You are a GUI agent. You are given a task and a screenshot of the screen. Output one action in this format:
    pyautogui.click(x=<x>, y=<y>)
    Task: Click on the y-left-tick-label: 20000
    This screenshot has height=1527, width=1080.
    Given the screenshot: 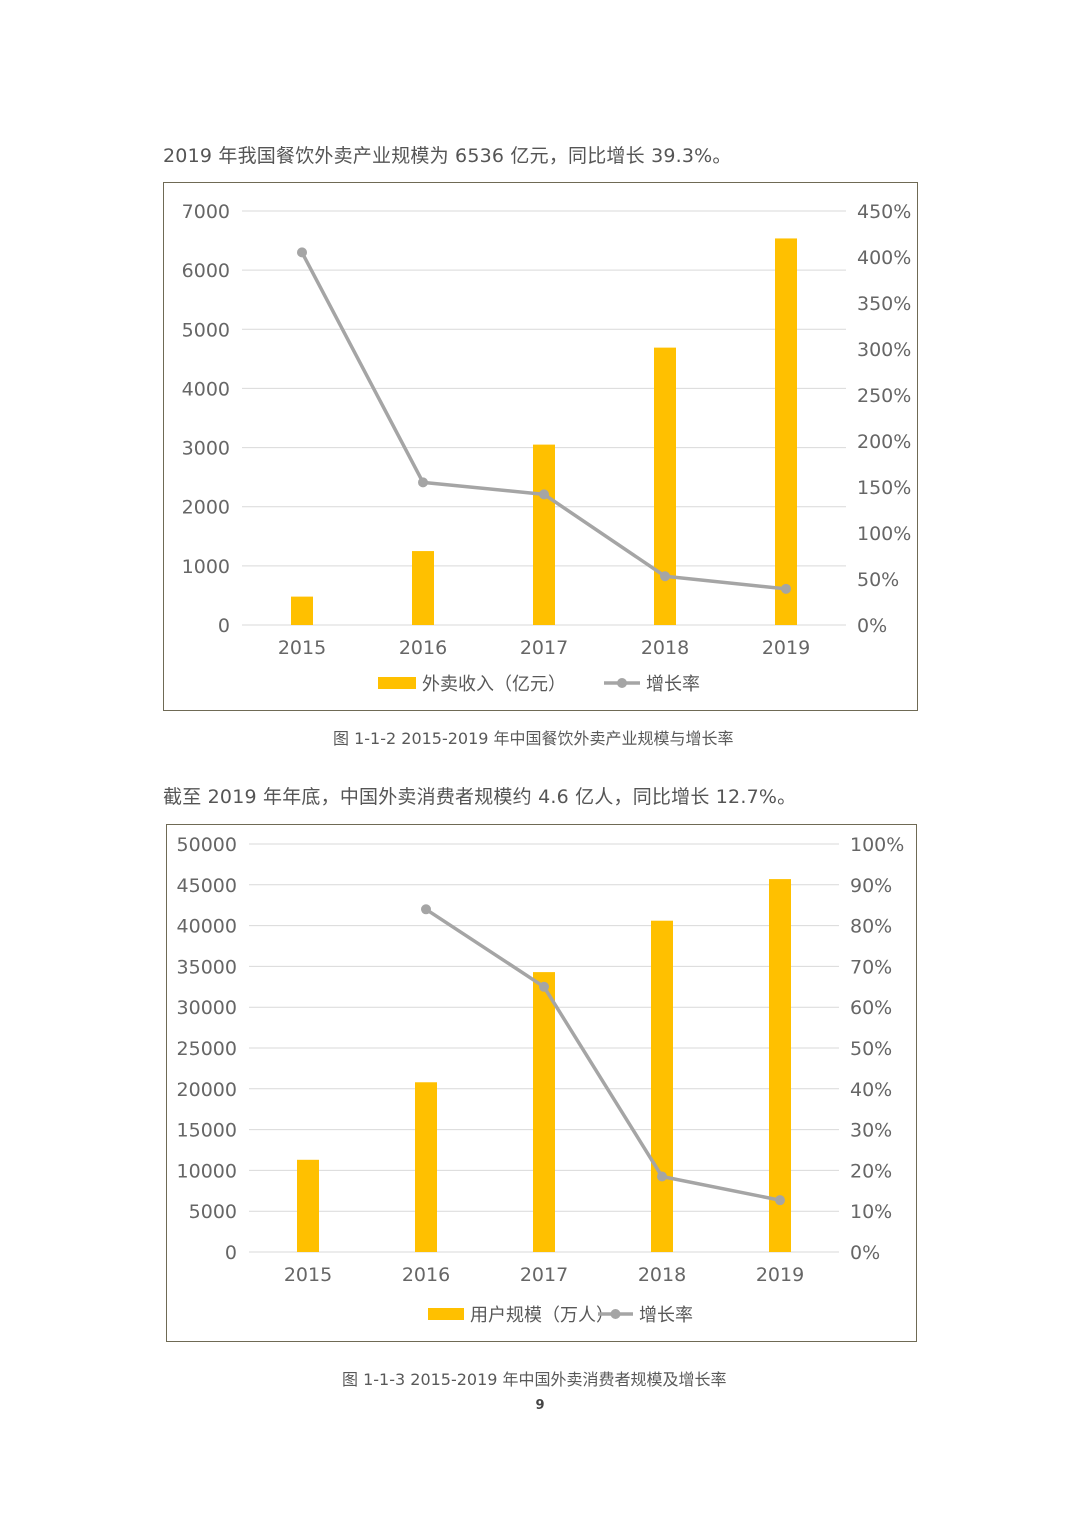 What is the action you would take?
    pyautogui.click(x=207, y=1090)
    